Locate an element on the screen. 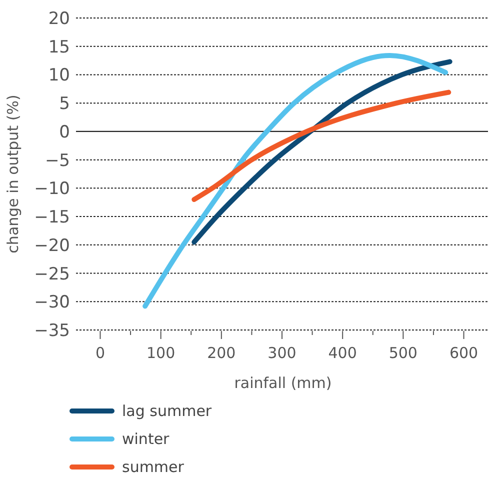 The image size is (490, 479). y-tick-label: −25 is located at coordinates (52, 274).